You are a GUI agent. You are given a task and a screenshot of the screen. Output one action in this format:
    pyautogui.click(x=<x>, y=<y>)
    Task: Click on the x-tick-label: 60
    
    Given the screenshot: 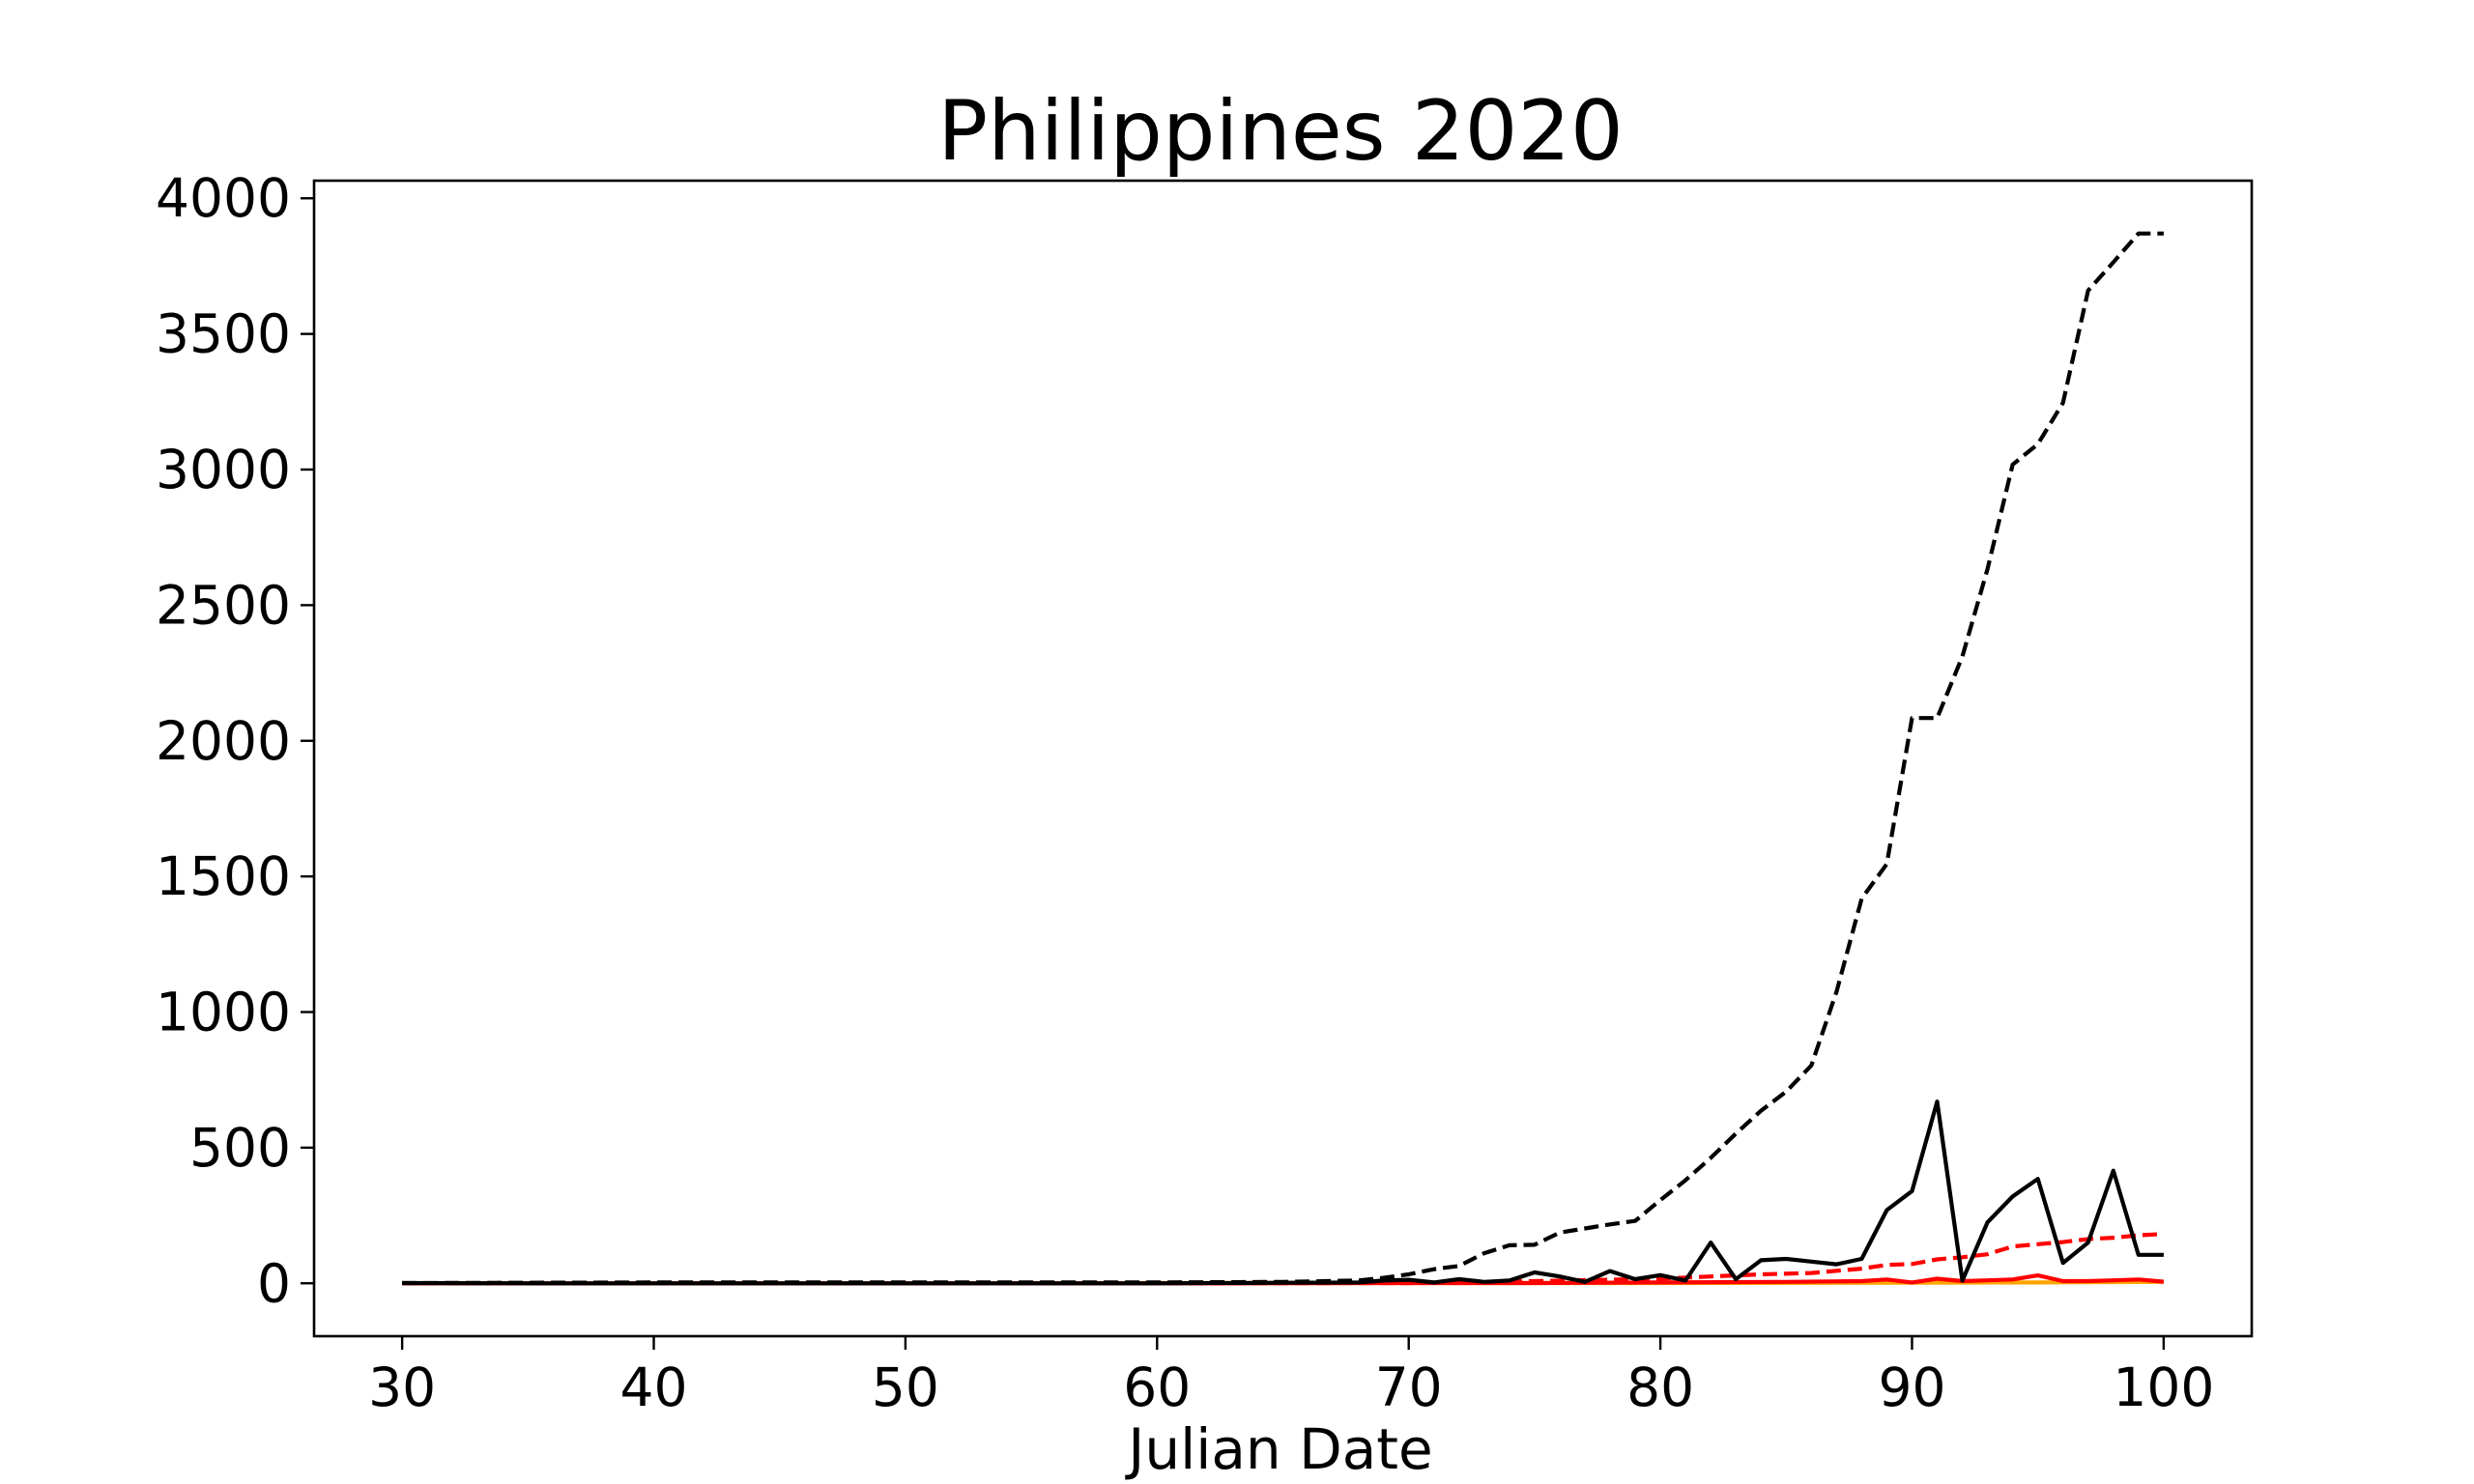 What is the action you would take?
    pyautogui.click(x=1157, y=1387)
    